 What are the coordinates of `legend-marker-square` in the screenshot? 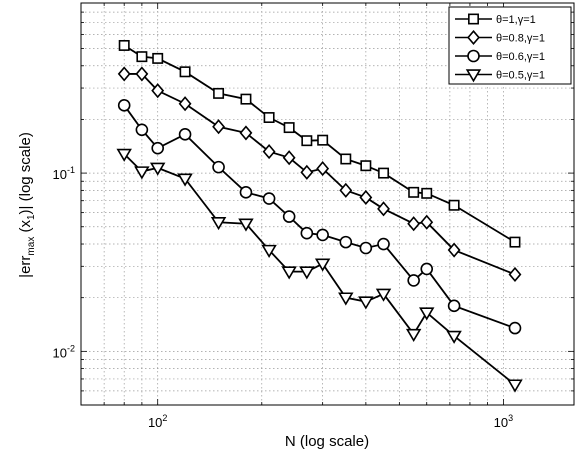 It's located at (473, 19).